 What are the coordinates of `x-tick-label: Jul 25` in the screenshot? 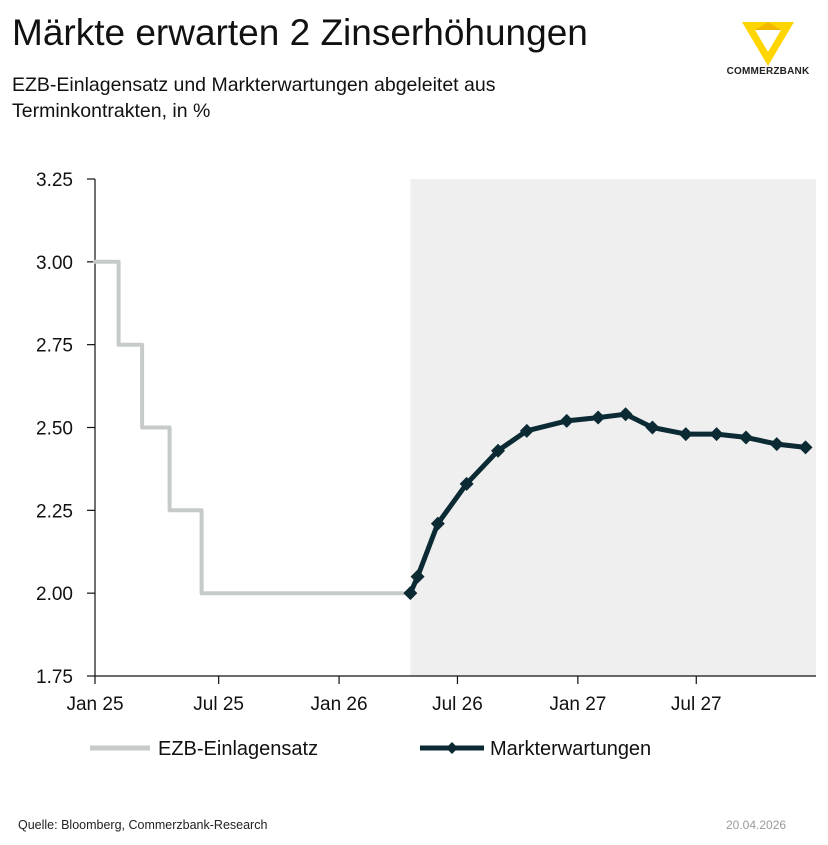 It's located at (218, 704).